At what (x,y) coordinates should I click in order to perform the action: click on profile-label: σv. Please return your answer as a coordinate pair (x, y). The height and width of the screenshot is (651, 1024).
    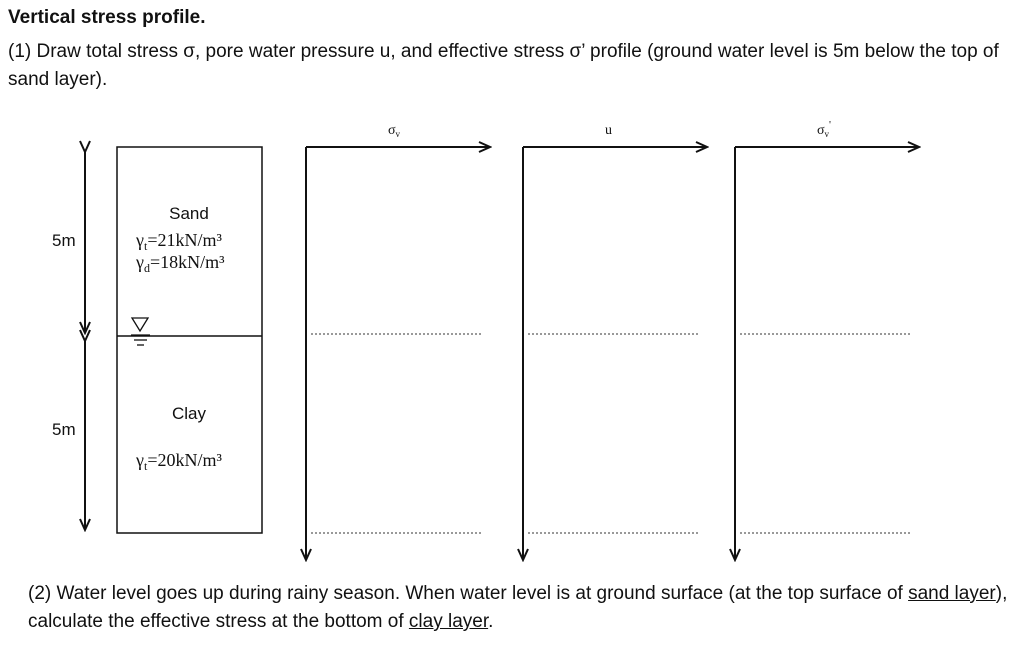
    Looking at the image, I should click on (394, 131).